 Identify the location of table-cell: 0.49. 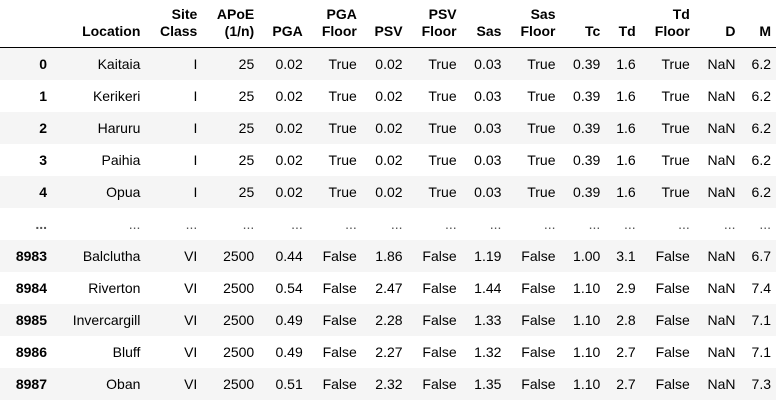
(289, 319).